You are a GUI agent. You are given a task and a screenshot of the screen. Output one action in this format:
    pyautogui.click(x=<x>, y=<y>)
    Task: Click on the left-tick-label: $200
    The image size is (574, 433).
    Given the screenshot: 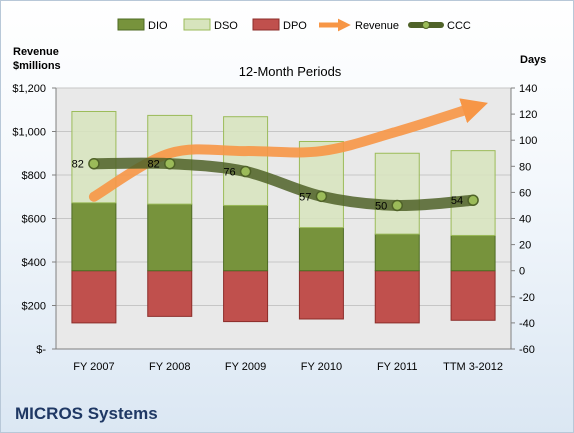 What is the action you would take?
    pyautogui.click(x=34, y=307)
    